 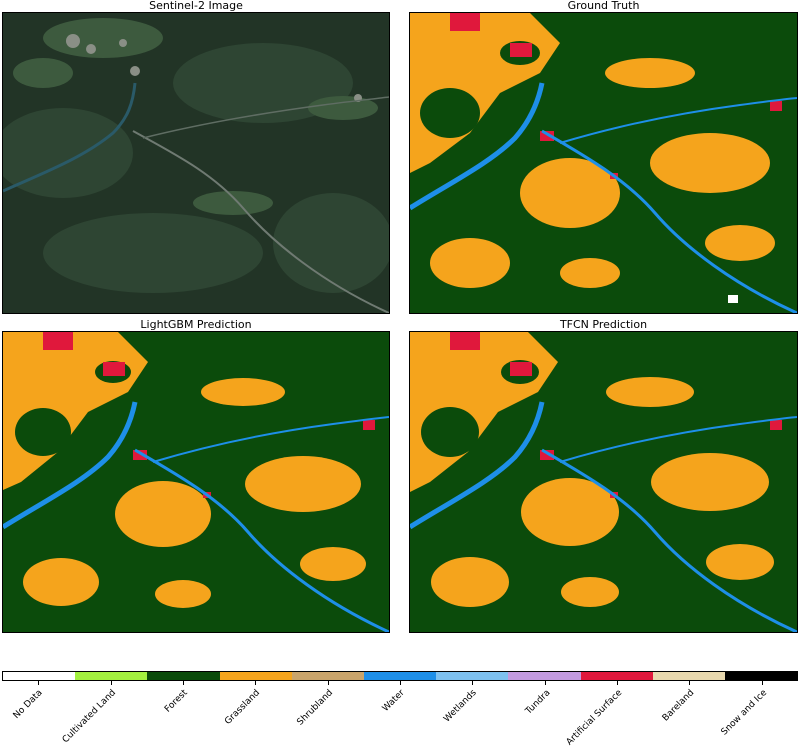 I want to click on legend-swatch-cultivated-land, so click(x=111, y=676).